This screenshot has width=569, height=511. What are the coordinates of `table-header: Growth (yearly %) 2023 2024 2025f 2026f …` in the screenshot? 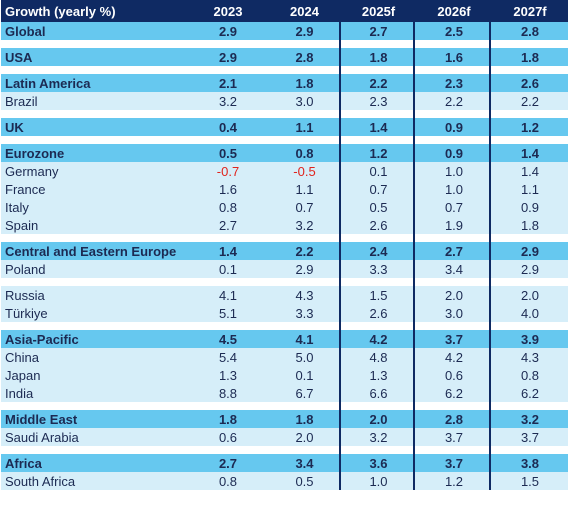 It's located at (284, 11).